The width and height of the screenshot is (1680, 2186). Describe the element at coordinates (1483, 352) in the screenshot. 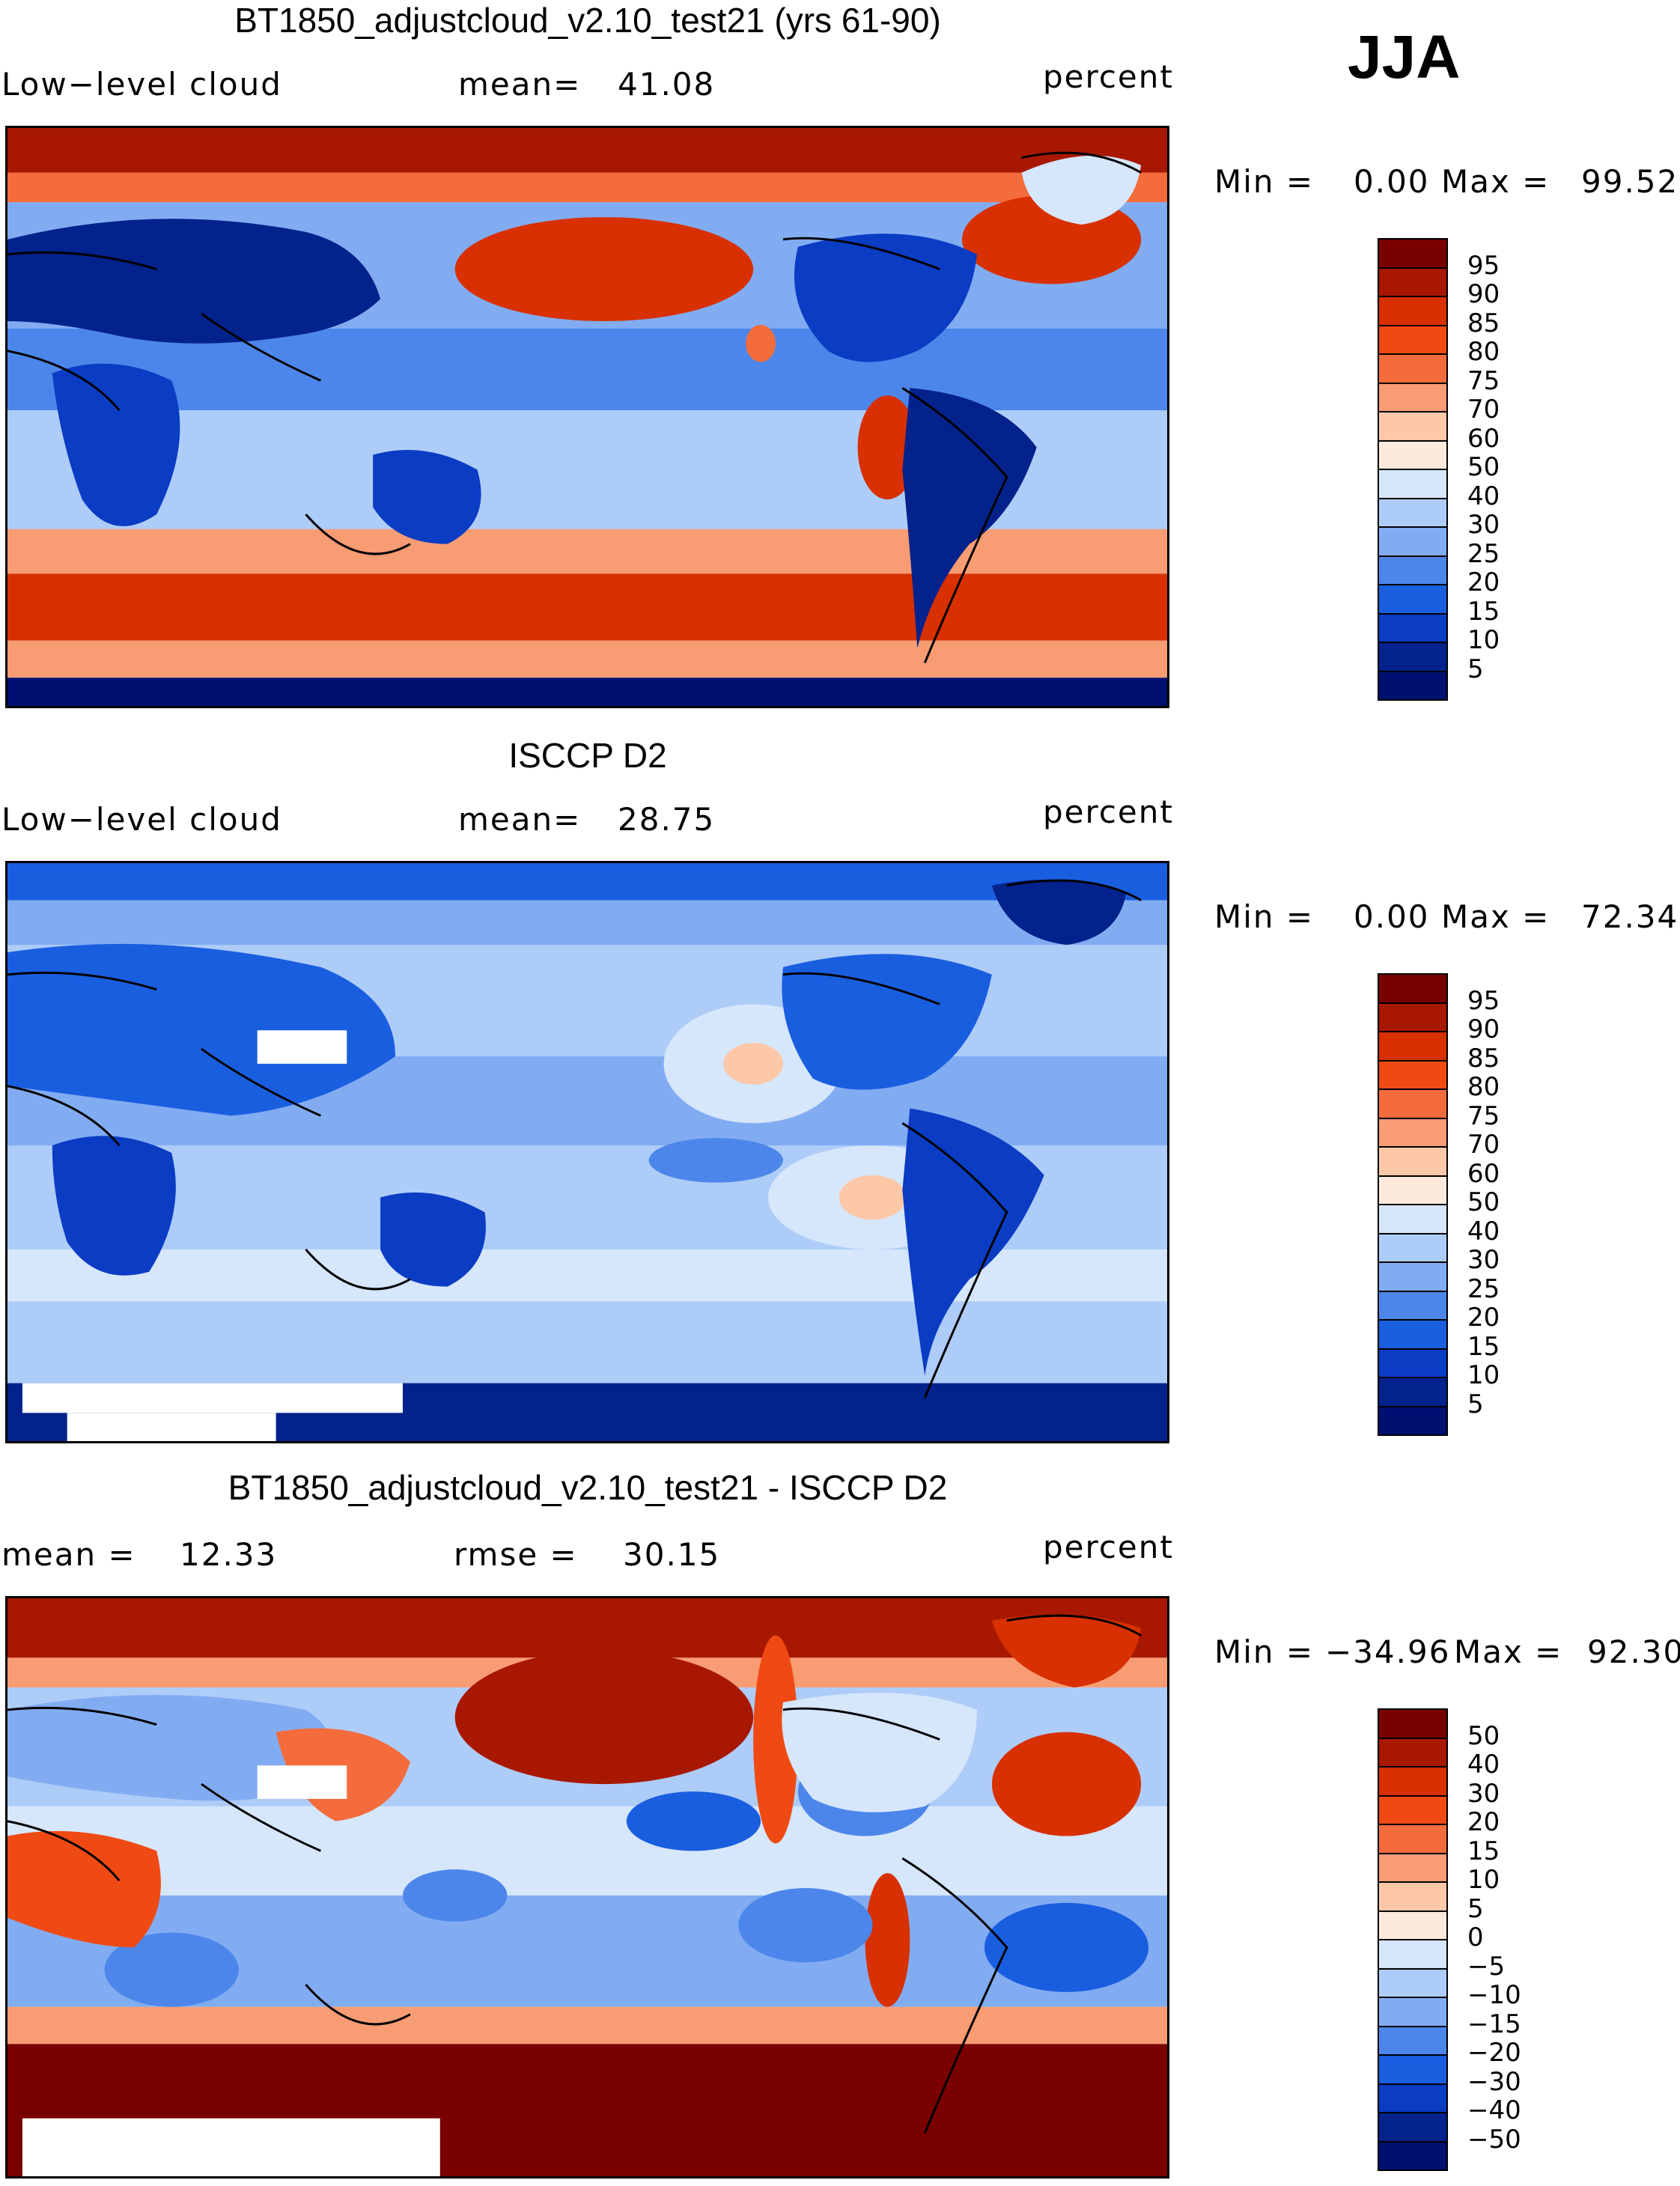

I see `colorbar-tick-label: 80` at that location.